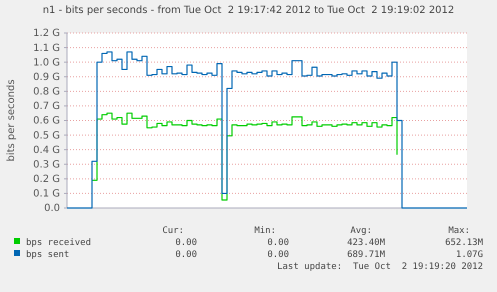 The width and height of the screenshot is (497, 292). Describe the element at coordinates (46, 180) in the screenshot. I see `y-tick-label: 0.2 G` at that location.